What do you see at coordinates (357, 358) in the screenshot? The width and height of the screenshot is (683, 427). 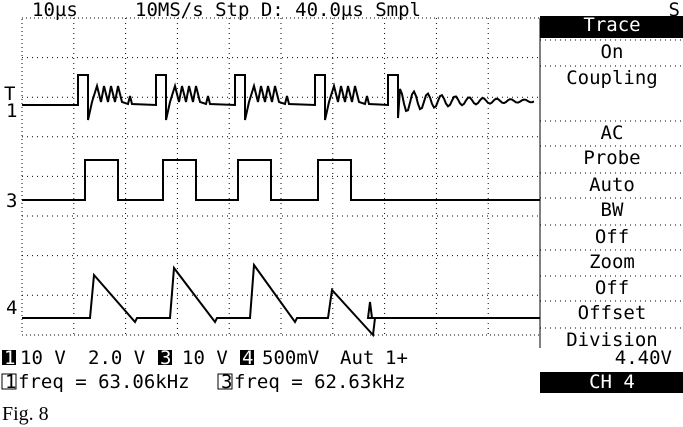 I see `status-field: Aut` at bounding box center [357, 358].